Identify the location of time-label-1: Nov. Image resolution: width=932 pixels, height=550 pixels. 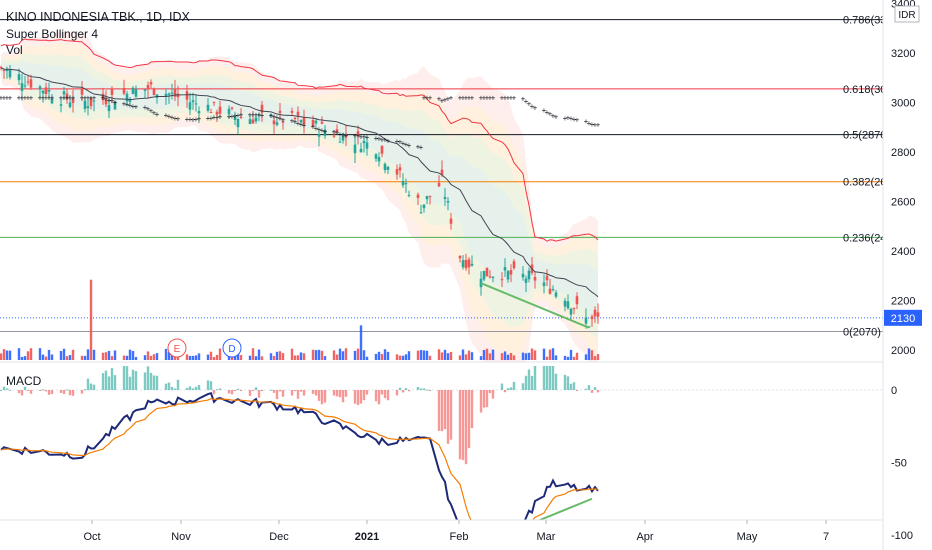
(181, 537).